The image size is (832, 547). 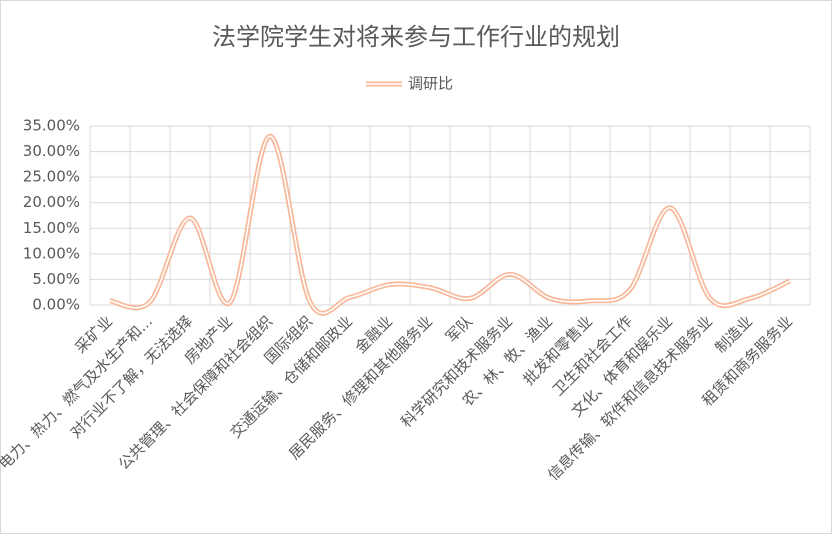 I want to click on y-tick-label: 30.00%, so click(x=51, y=151).